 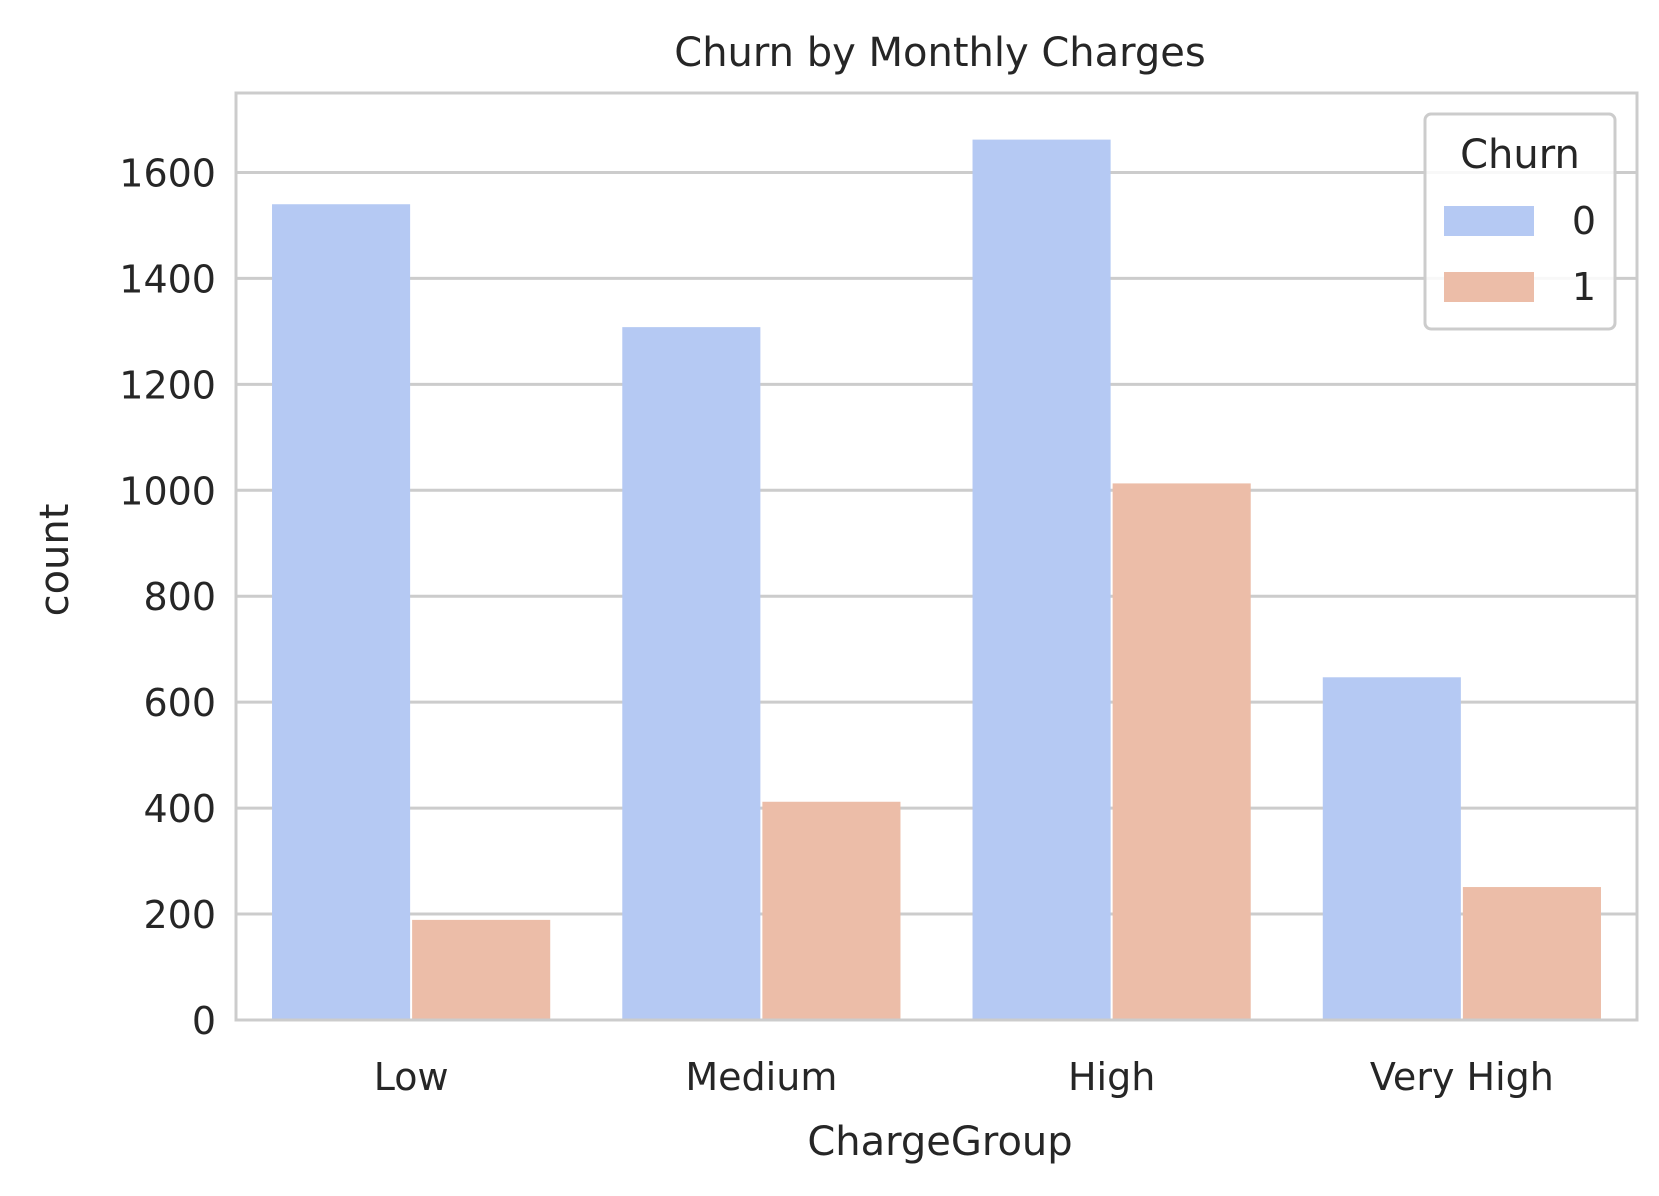 What do you see at coordinates (167, 173) in the screenshot?
I see `y-tick-label: 1600` at bounding box center [167, 173].